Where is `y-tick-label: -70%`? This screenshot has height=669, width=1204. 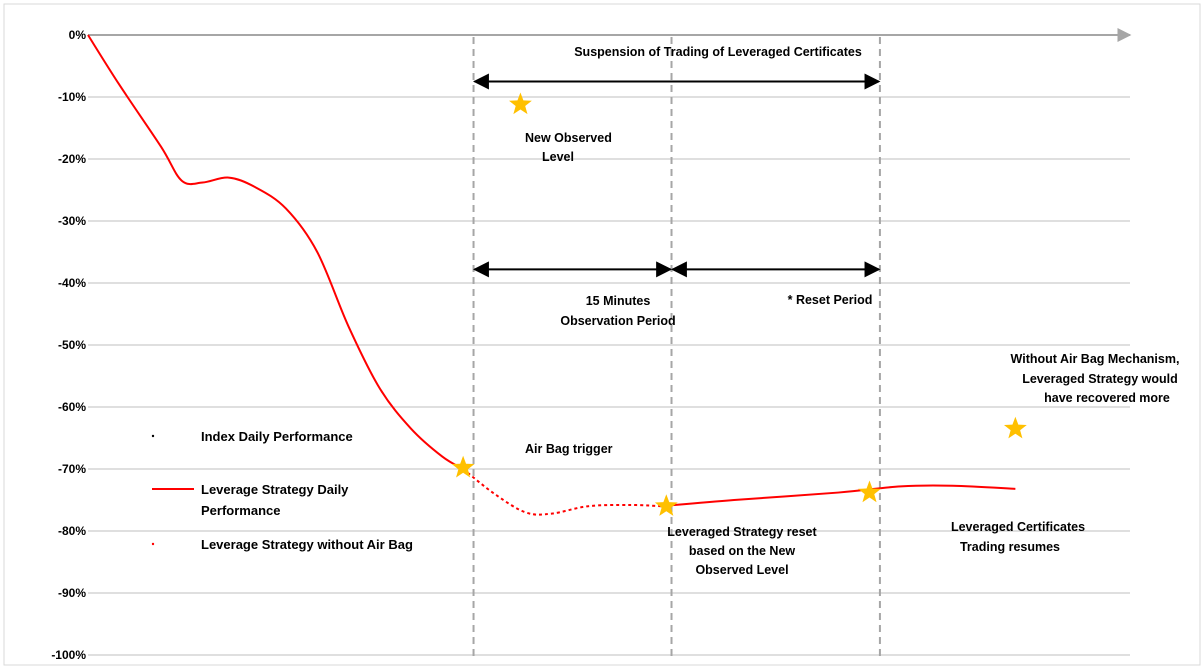
y-tick-label: -70% is located at coordinates (72, 469).